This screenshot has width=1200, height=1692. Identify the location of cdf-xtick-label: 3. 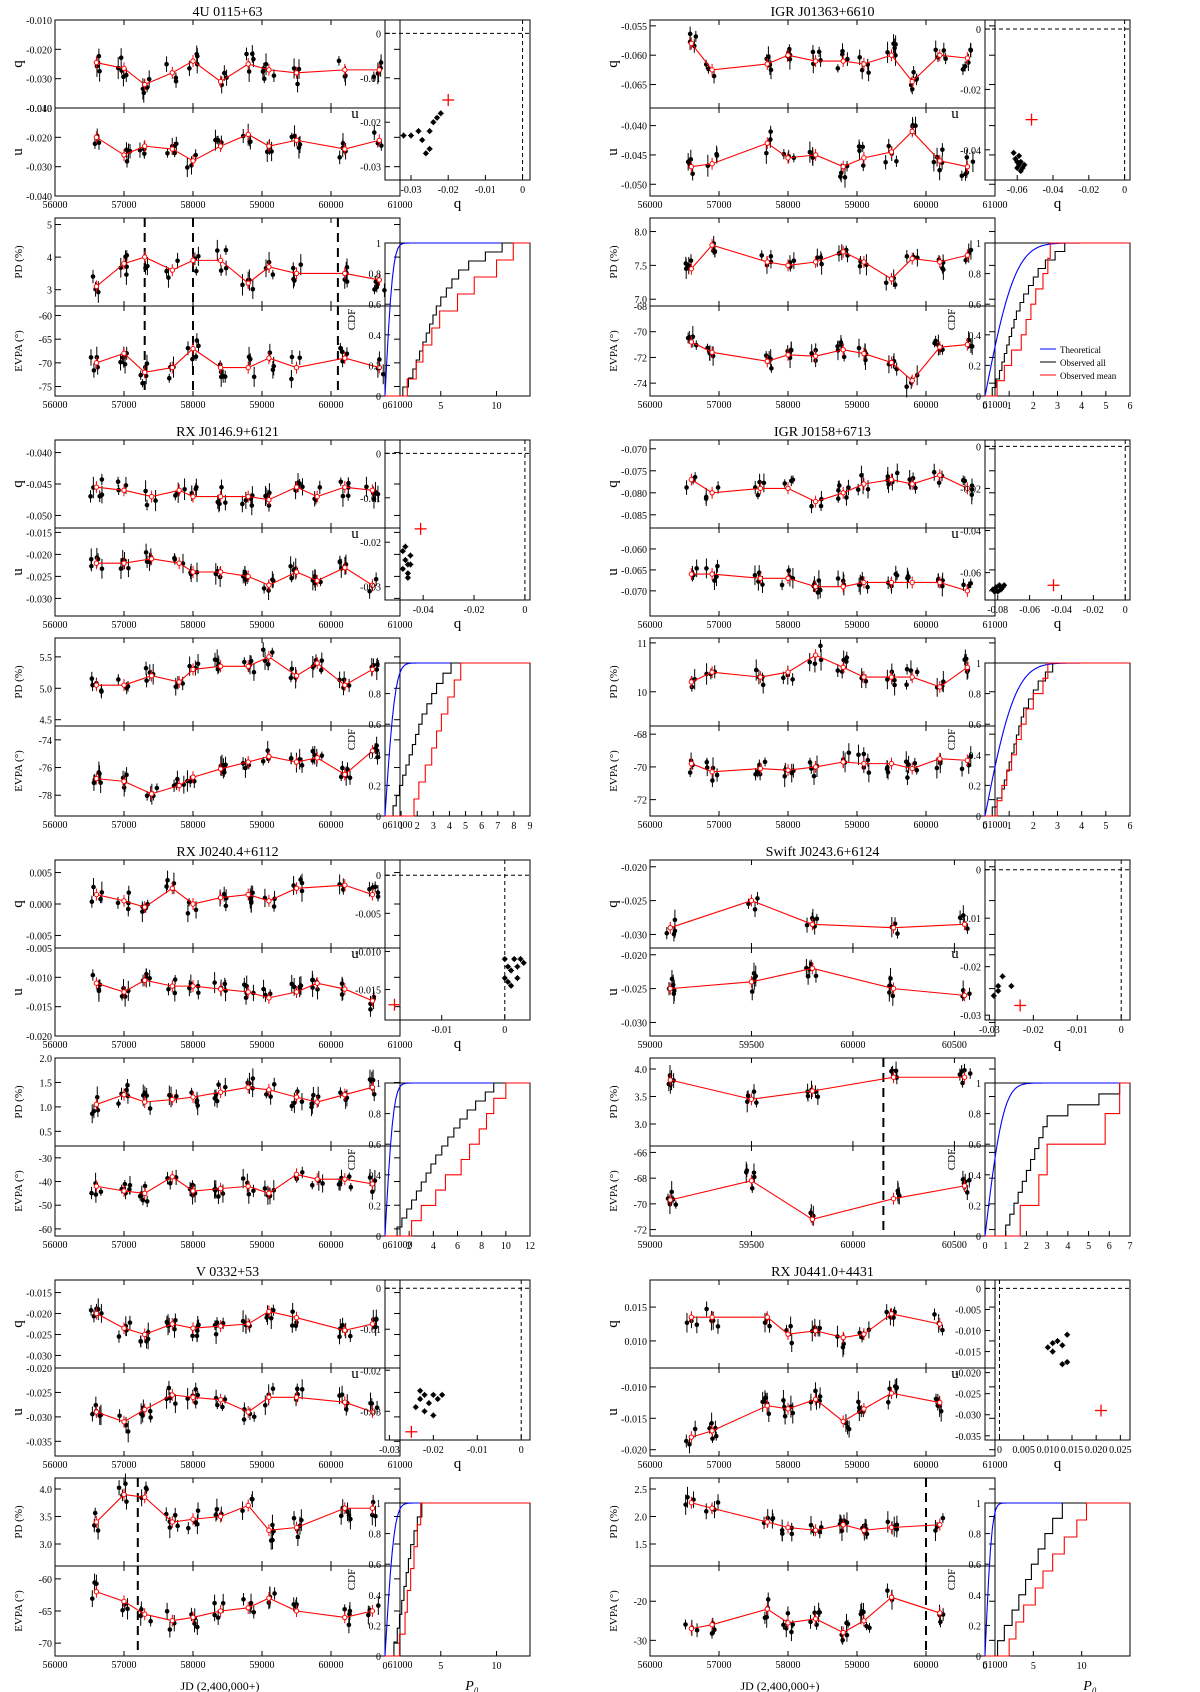
(433, 826).